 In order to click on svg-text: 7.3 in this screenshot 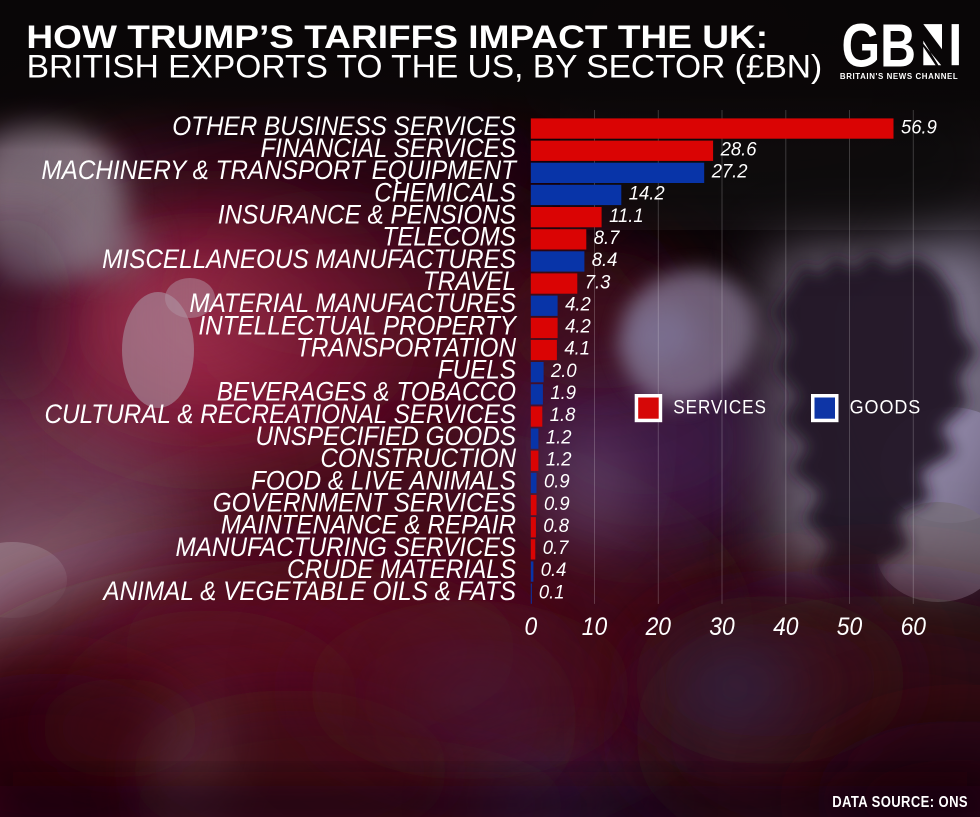, I will do `click(598, 283)`.